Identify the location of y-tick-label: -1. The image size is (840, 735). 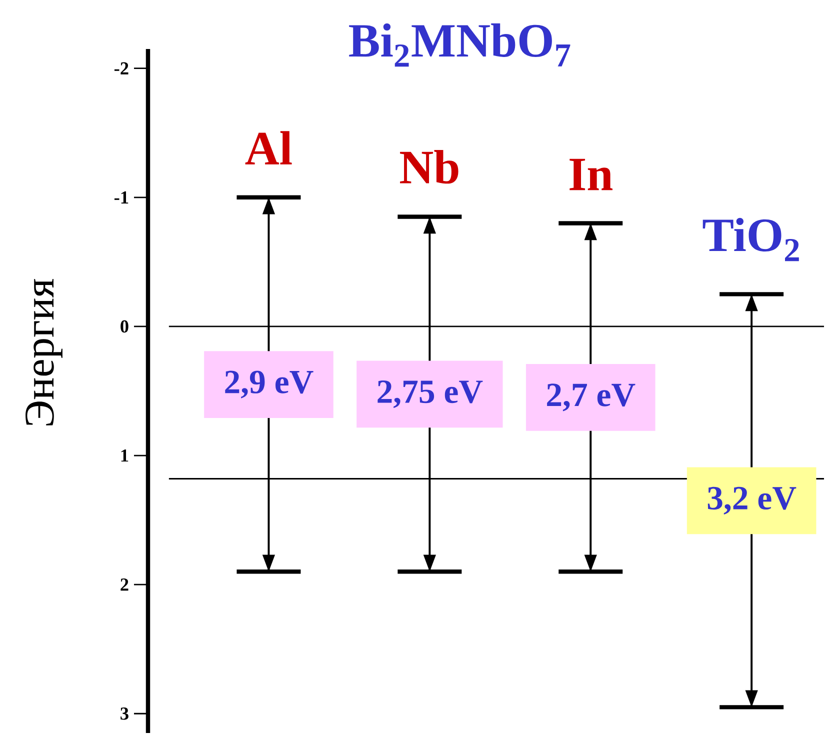
(121, 197).